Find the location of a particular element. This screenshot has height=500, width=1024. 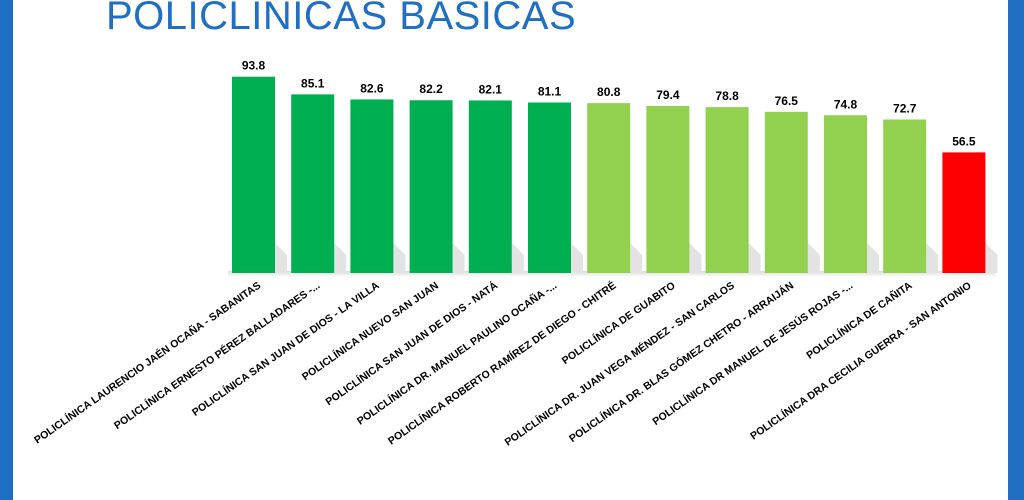

data-label: 80.8 is located at coordinates (609, 92).